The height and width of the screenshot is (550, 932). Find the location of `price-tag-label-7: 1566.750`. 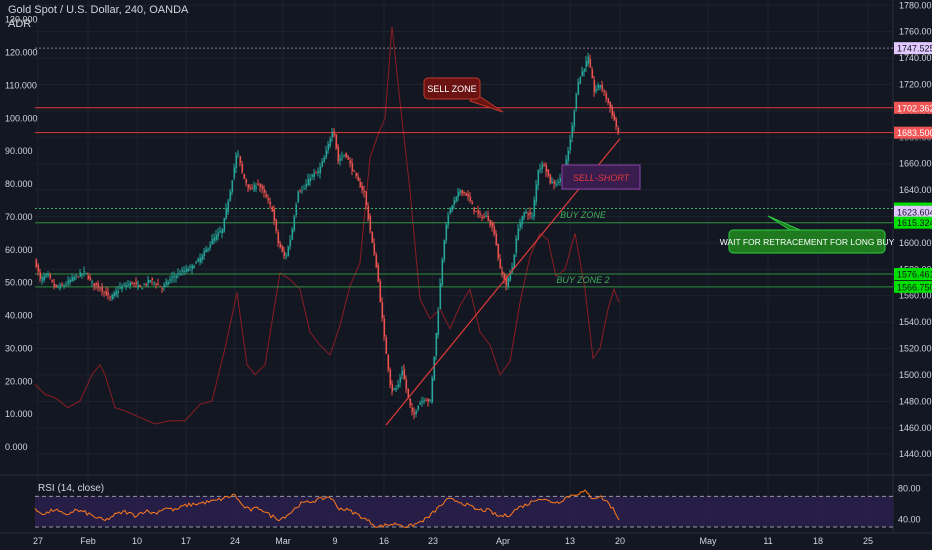

price-tag-label-7: 1566.750 is located at coordinates (914, 287).